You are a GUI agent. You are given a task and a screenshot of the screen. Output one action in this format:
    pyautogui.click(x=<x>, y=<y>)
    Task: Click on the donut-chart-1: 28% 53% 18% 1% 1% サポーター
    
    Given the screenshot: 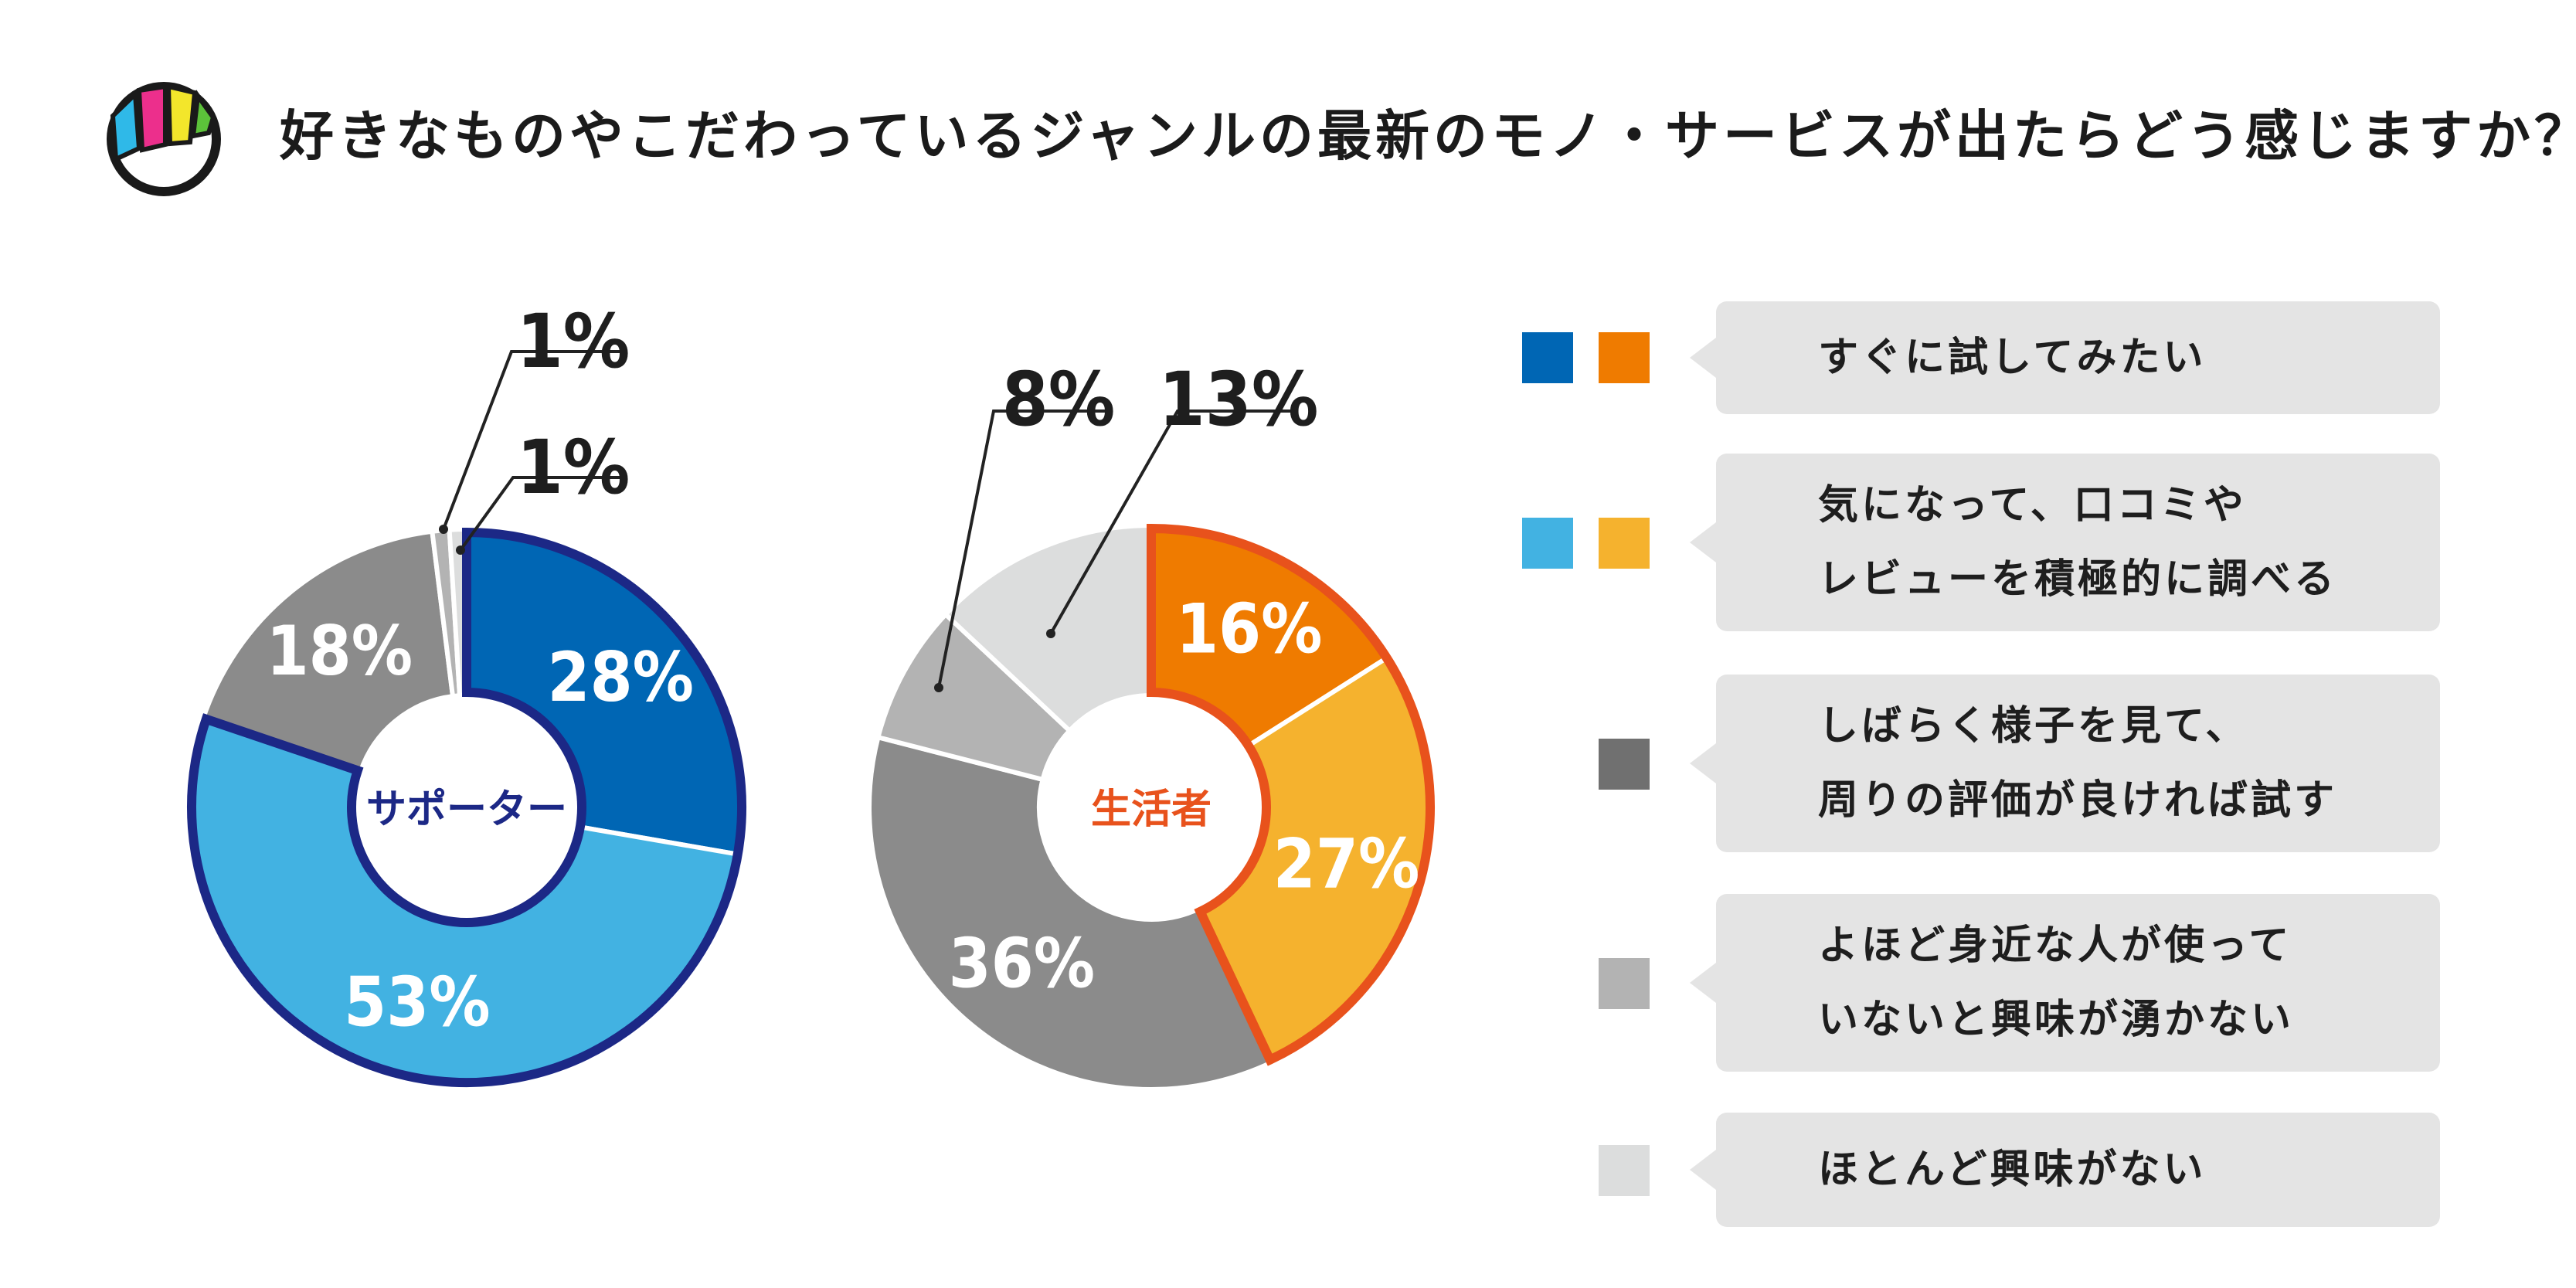 What is the action you would take?
    pyautogui.click(x=466, y=693)
    